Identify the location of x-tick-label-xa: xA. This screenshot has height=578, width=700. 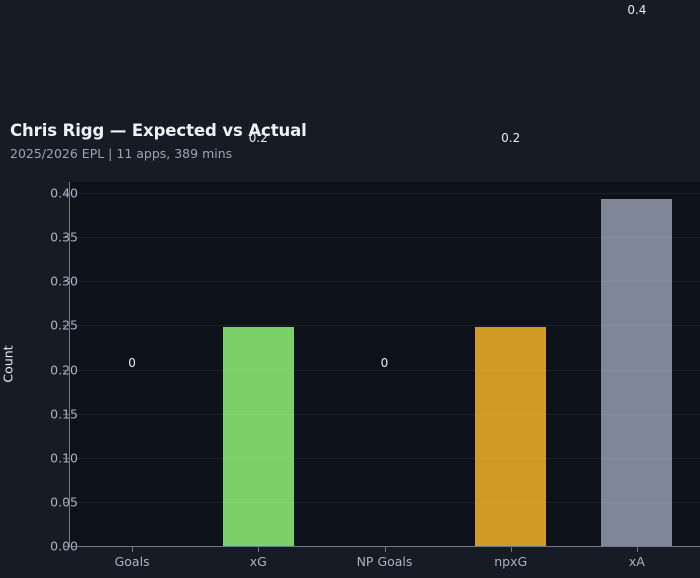
(636, 561).